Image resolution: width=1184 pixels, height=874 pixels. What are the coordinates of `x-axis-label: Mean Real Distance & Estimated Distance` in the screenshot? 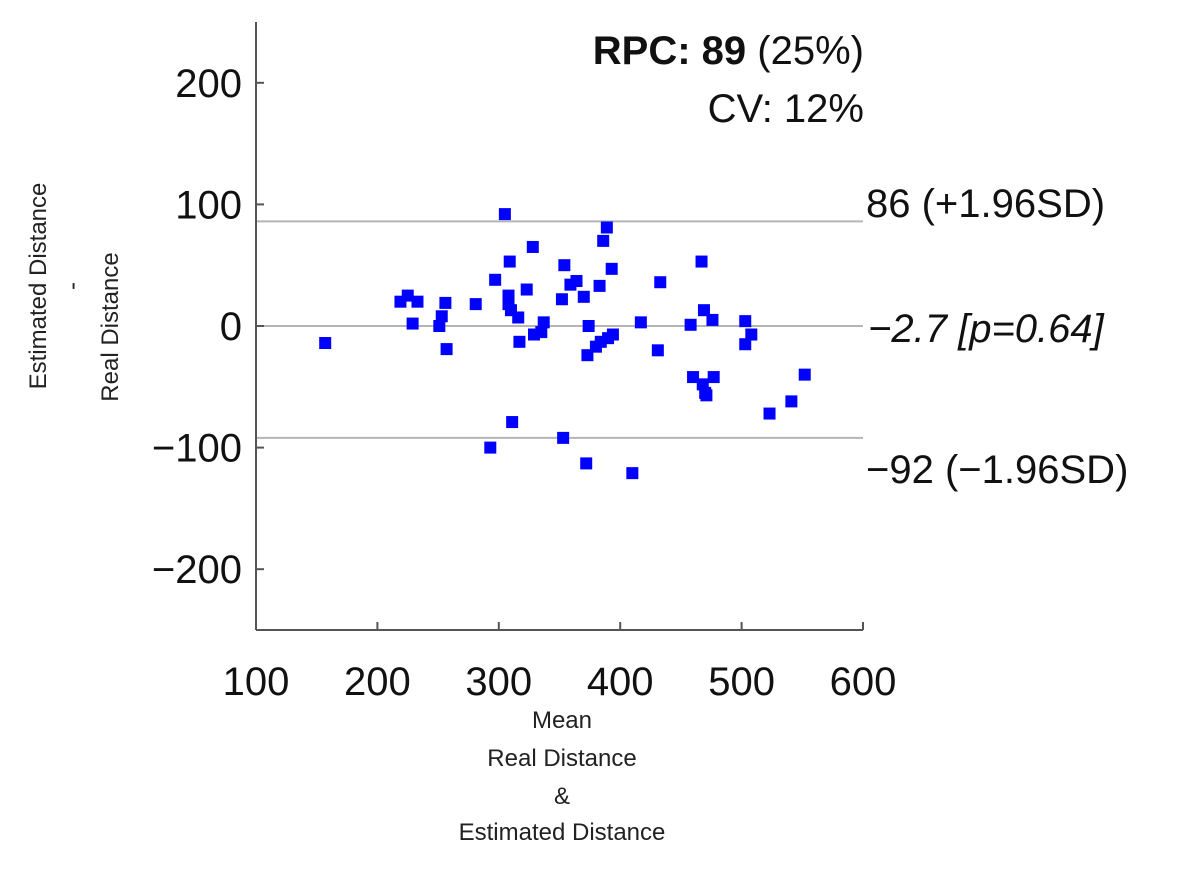 It's located at (562, 776).